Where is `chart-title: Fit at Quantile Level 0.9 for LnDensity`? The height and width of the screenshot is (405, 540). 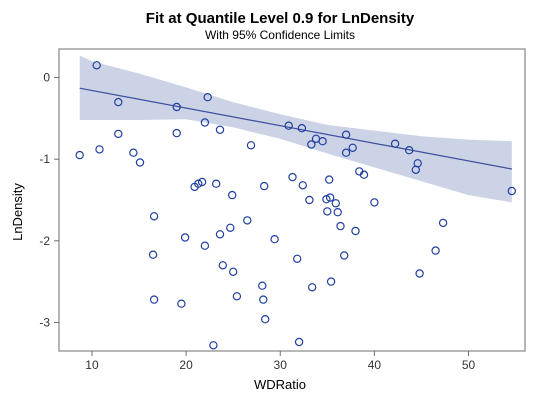 chart-title: Fit at Quantile Level 0.9 for LnDensity is located at coordinates (280, 18).